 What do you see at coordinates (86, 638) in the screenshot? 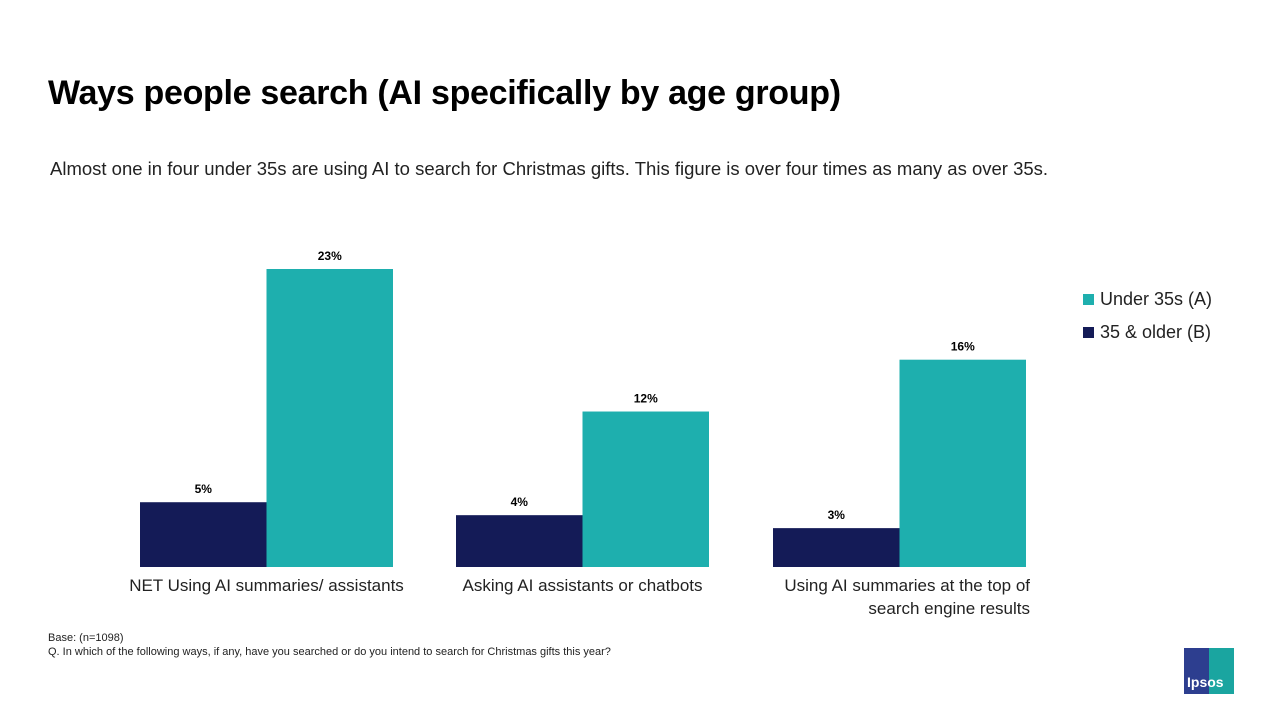
I see `base-note: Base: (n=1098)` at bounding box center [86, 638].